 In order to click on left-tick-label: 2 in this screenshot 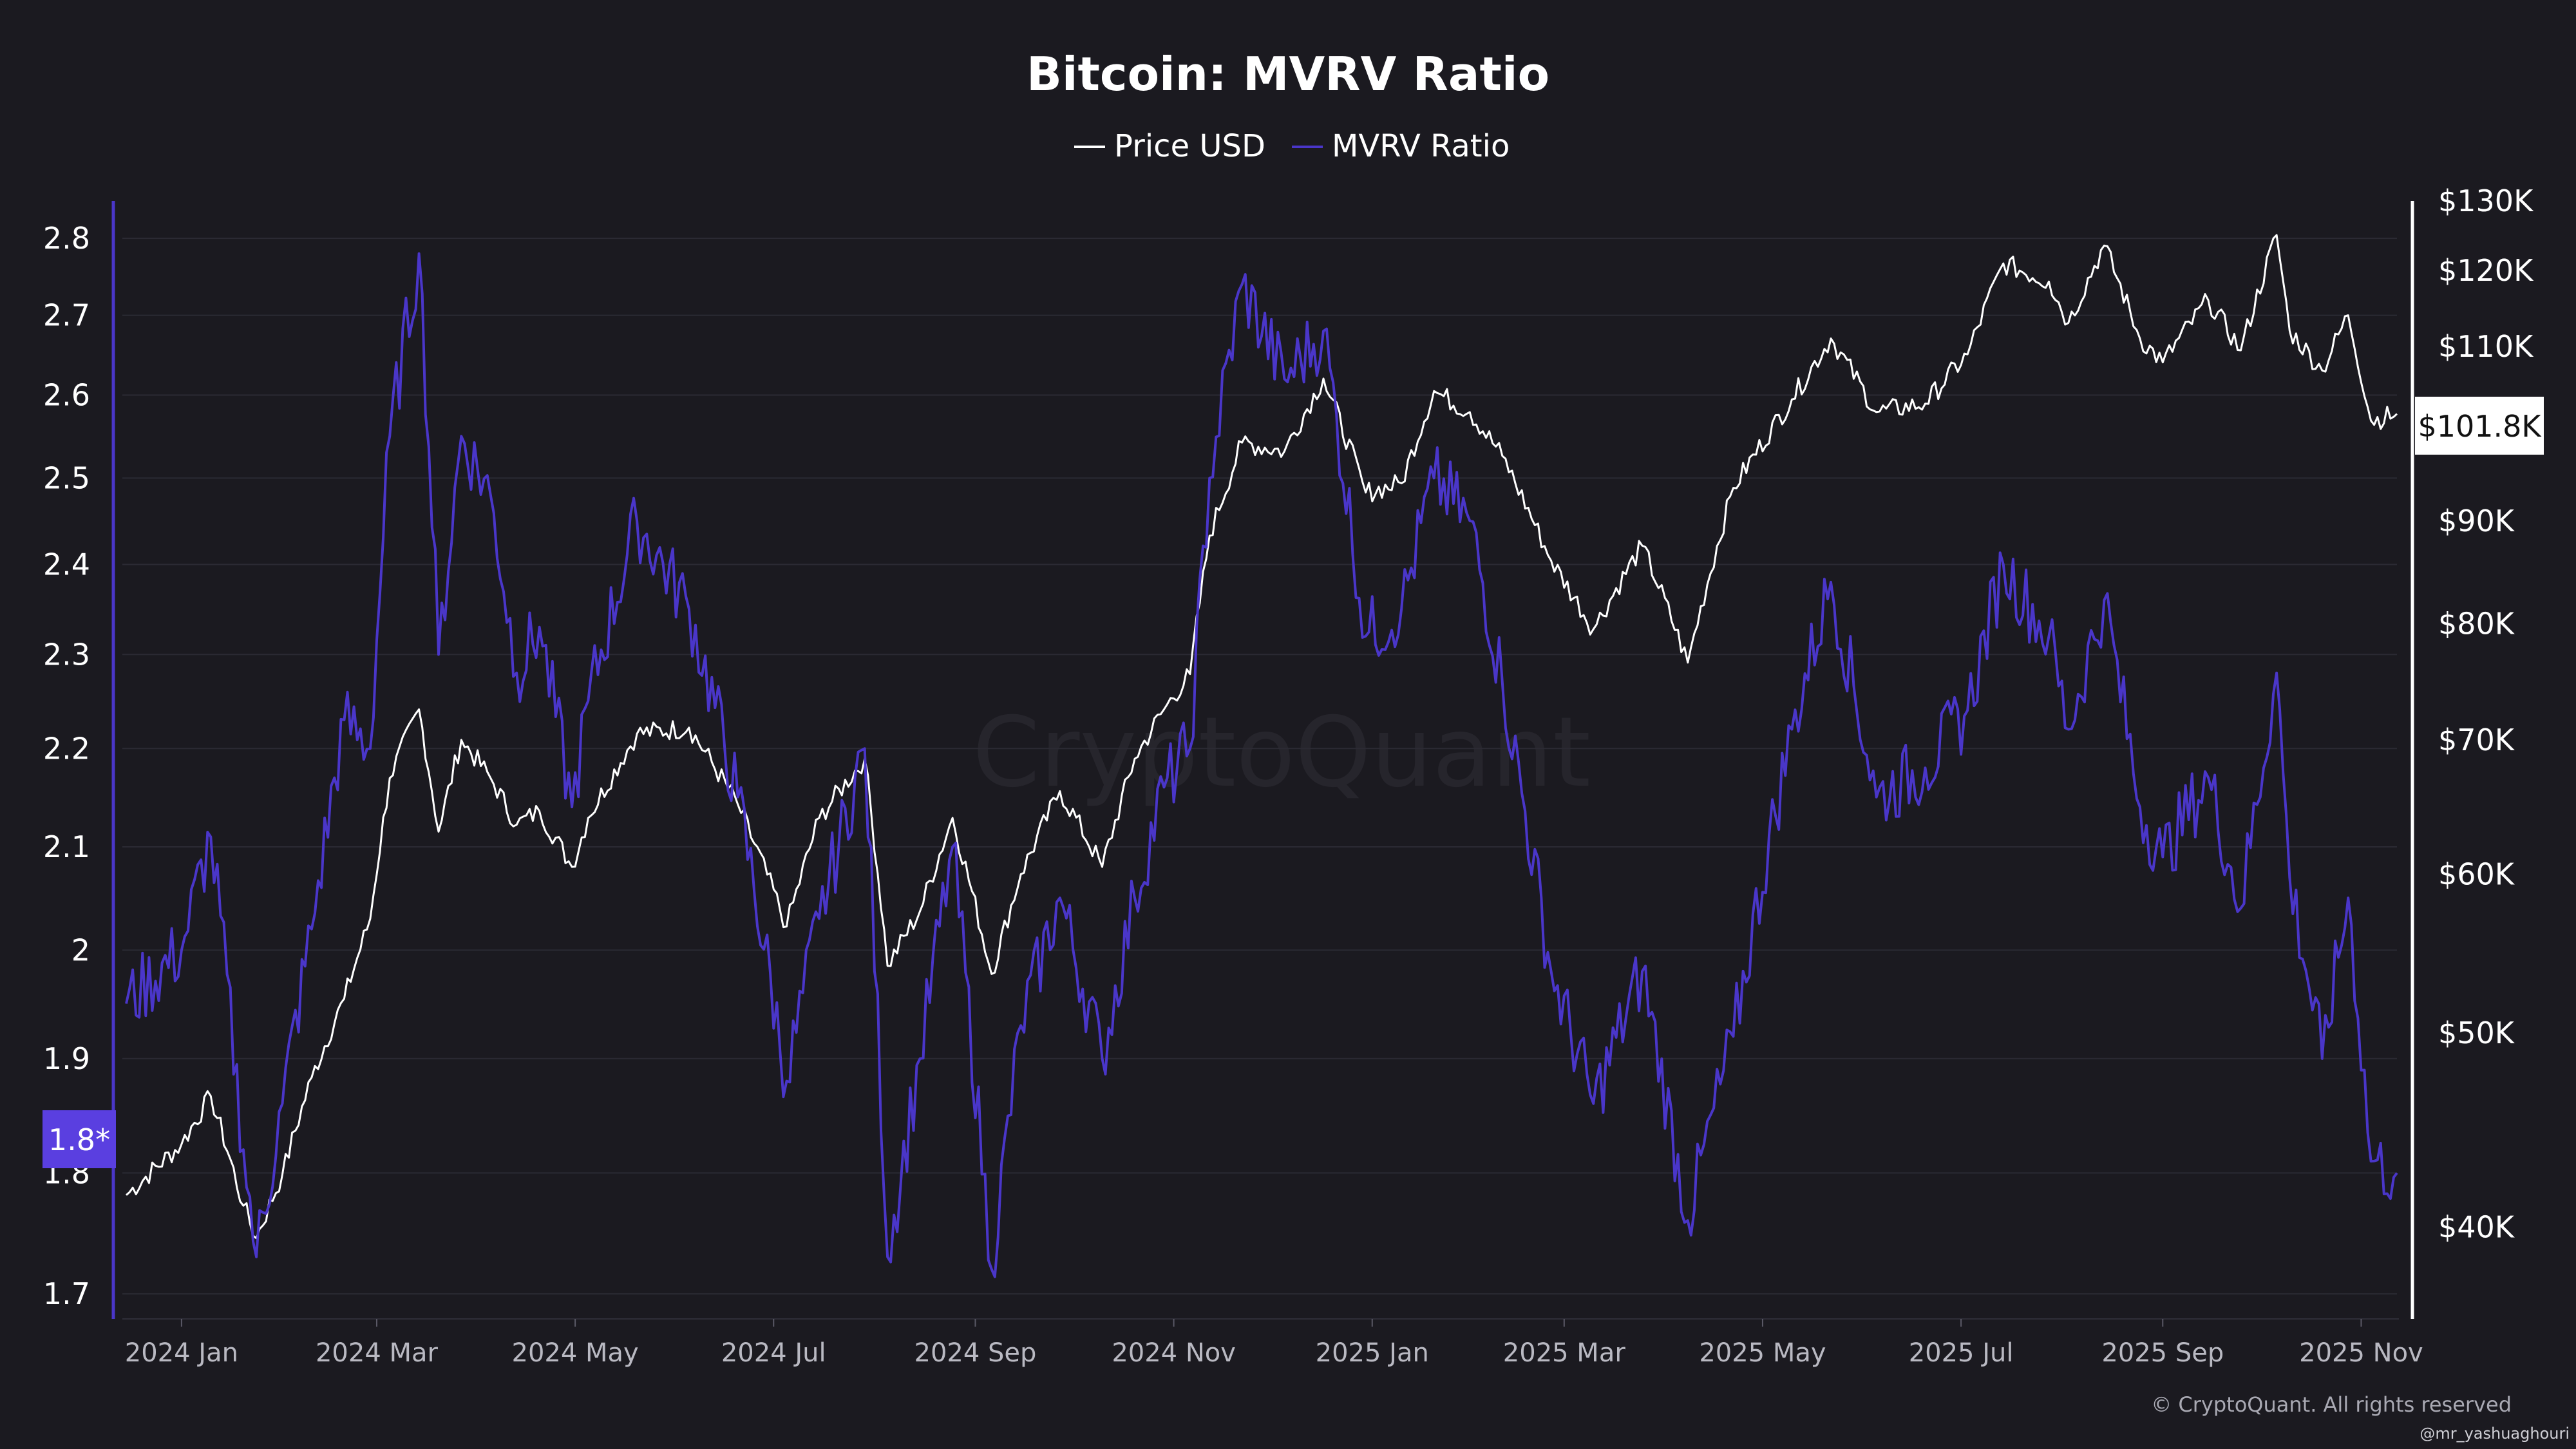, I will do `click(80, 950)`.